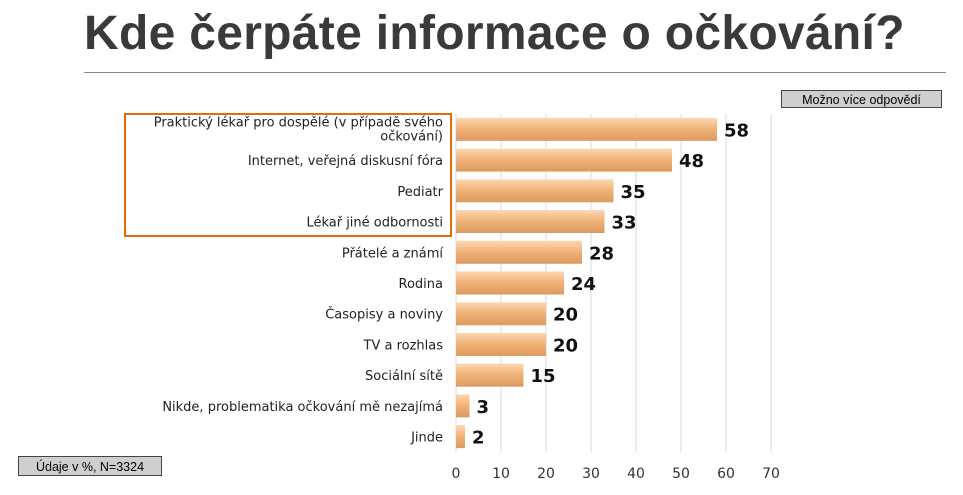 Image resolution: width=963 pixels, height=495 pixels. Describe the element at coordinates (546, 474) in the screenshot. I see `x-tick-label: 20` at that location.